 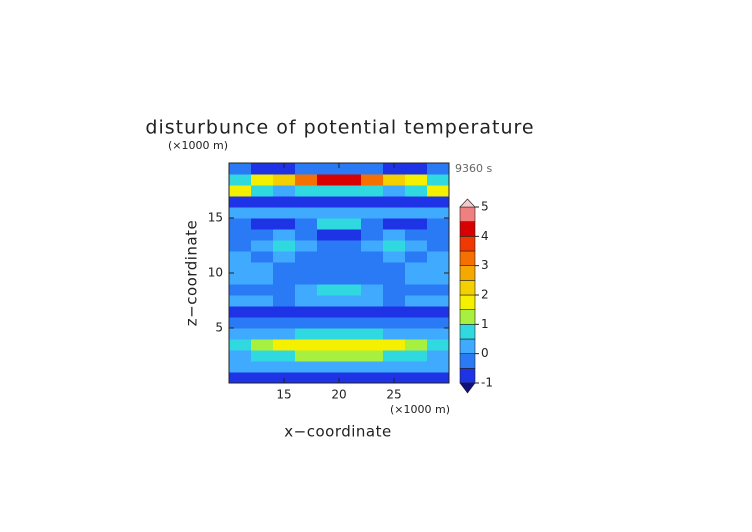 I want to click on x-unit: (×1000 m), so click(x=420, y=409).